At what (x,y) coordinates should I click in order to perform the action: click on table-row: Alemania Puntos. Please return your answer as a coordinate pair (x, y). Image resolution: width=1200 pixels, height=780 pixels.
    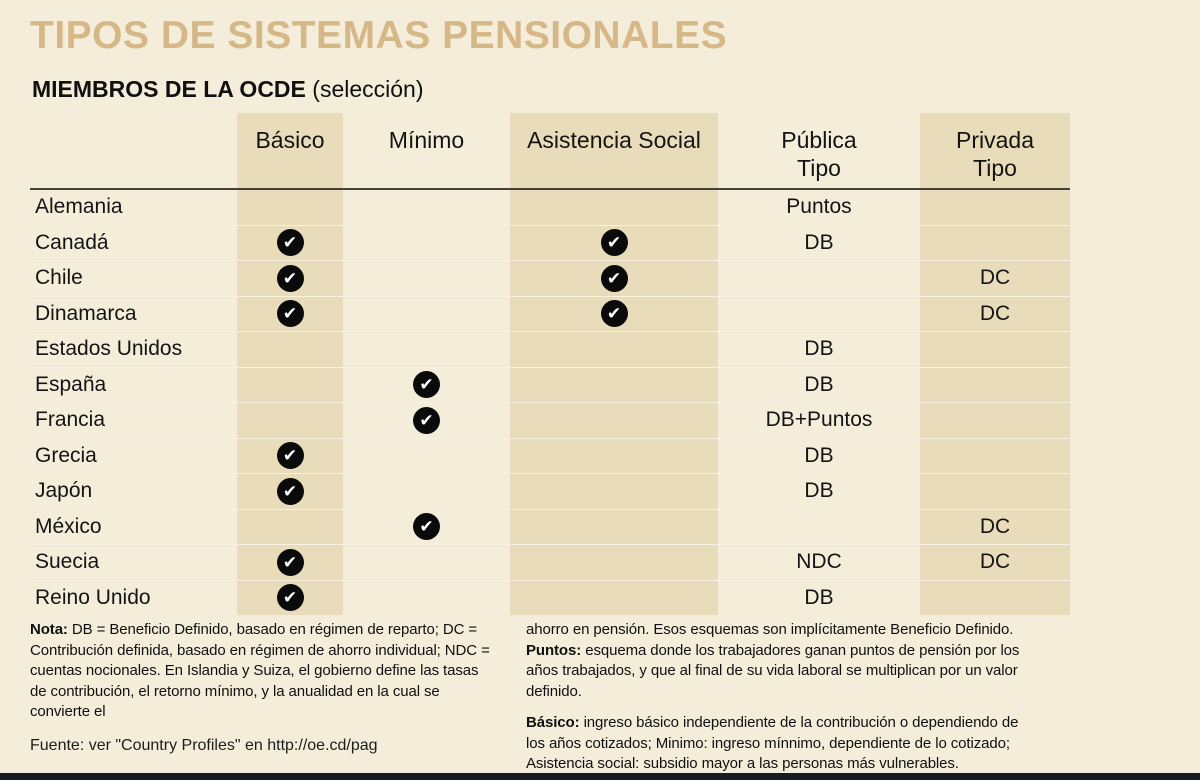
    Looking at the image, I should click on (550, 207).